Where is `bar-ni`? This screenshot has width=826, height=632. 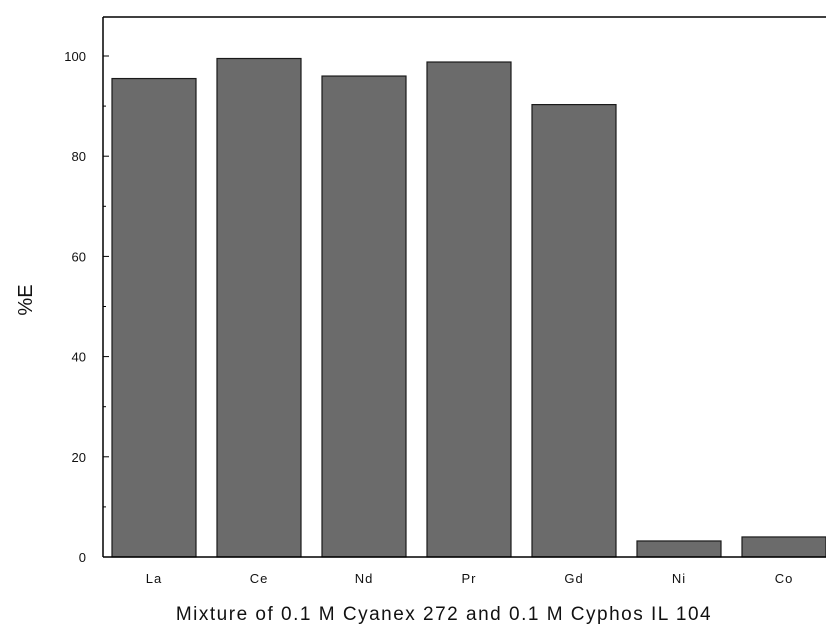 bar-ni is located at coordinates (679, 549).